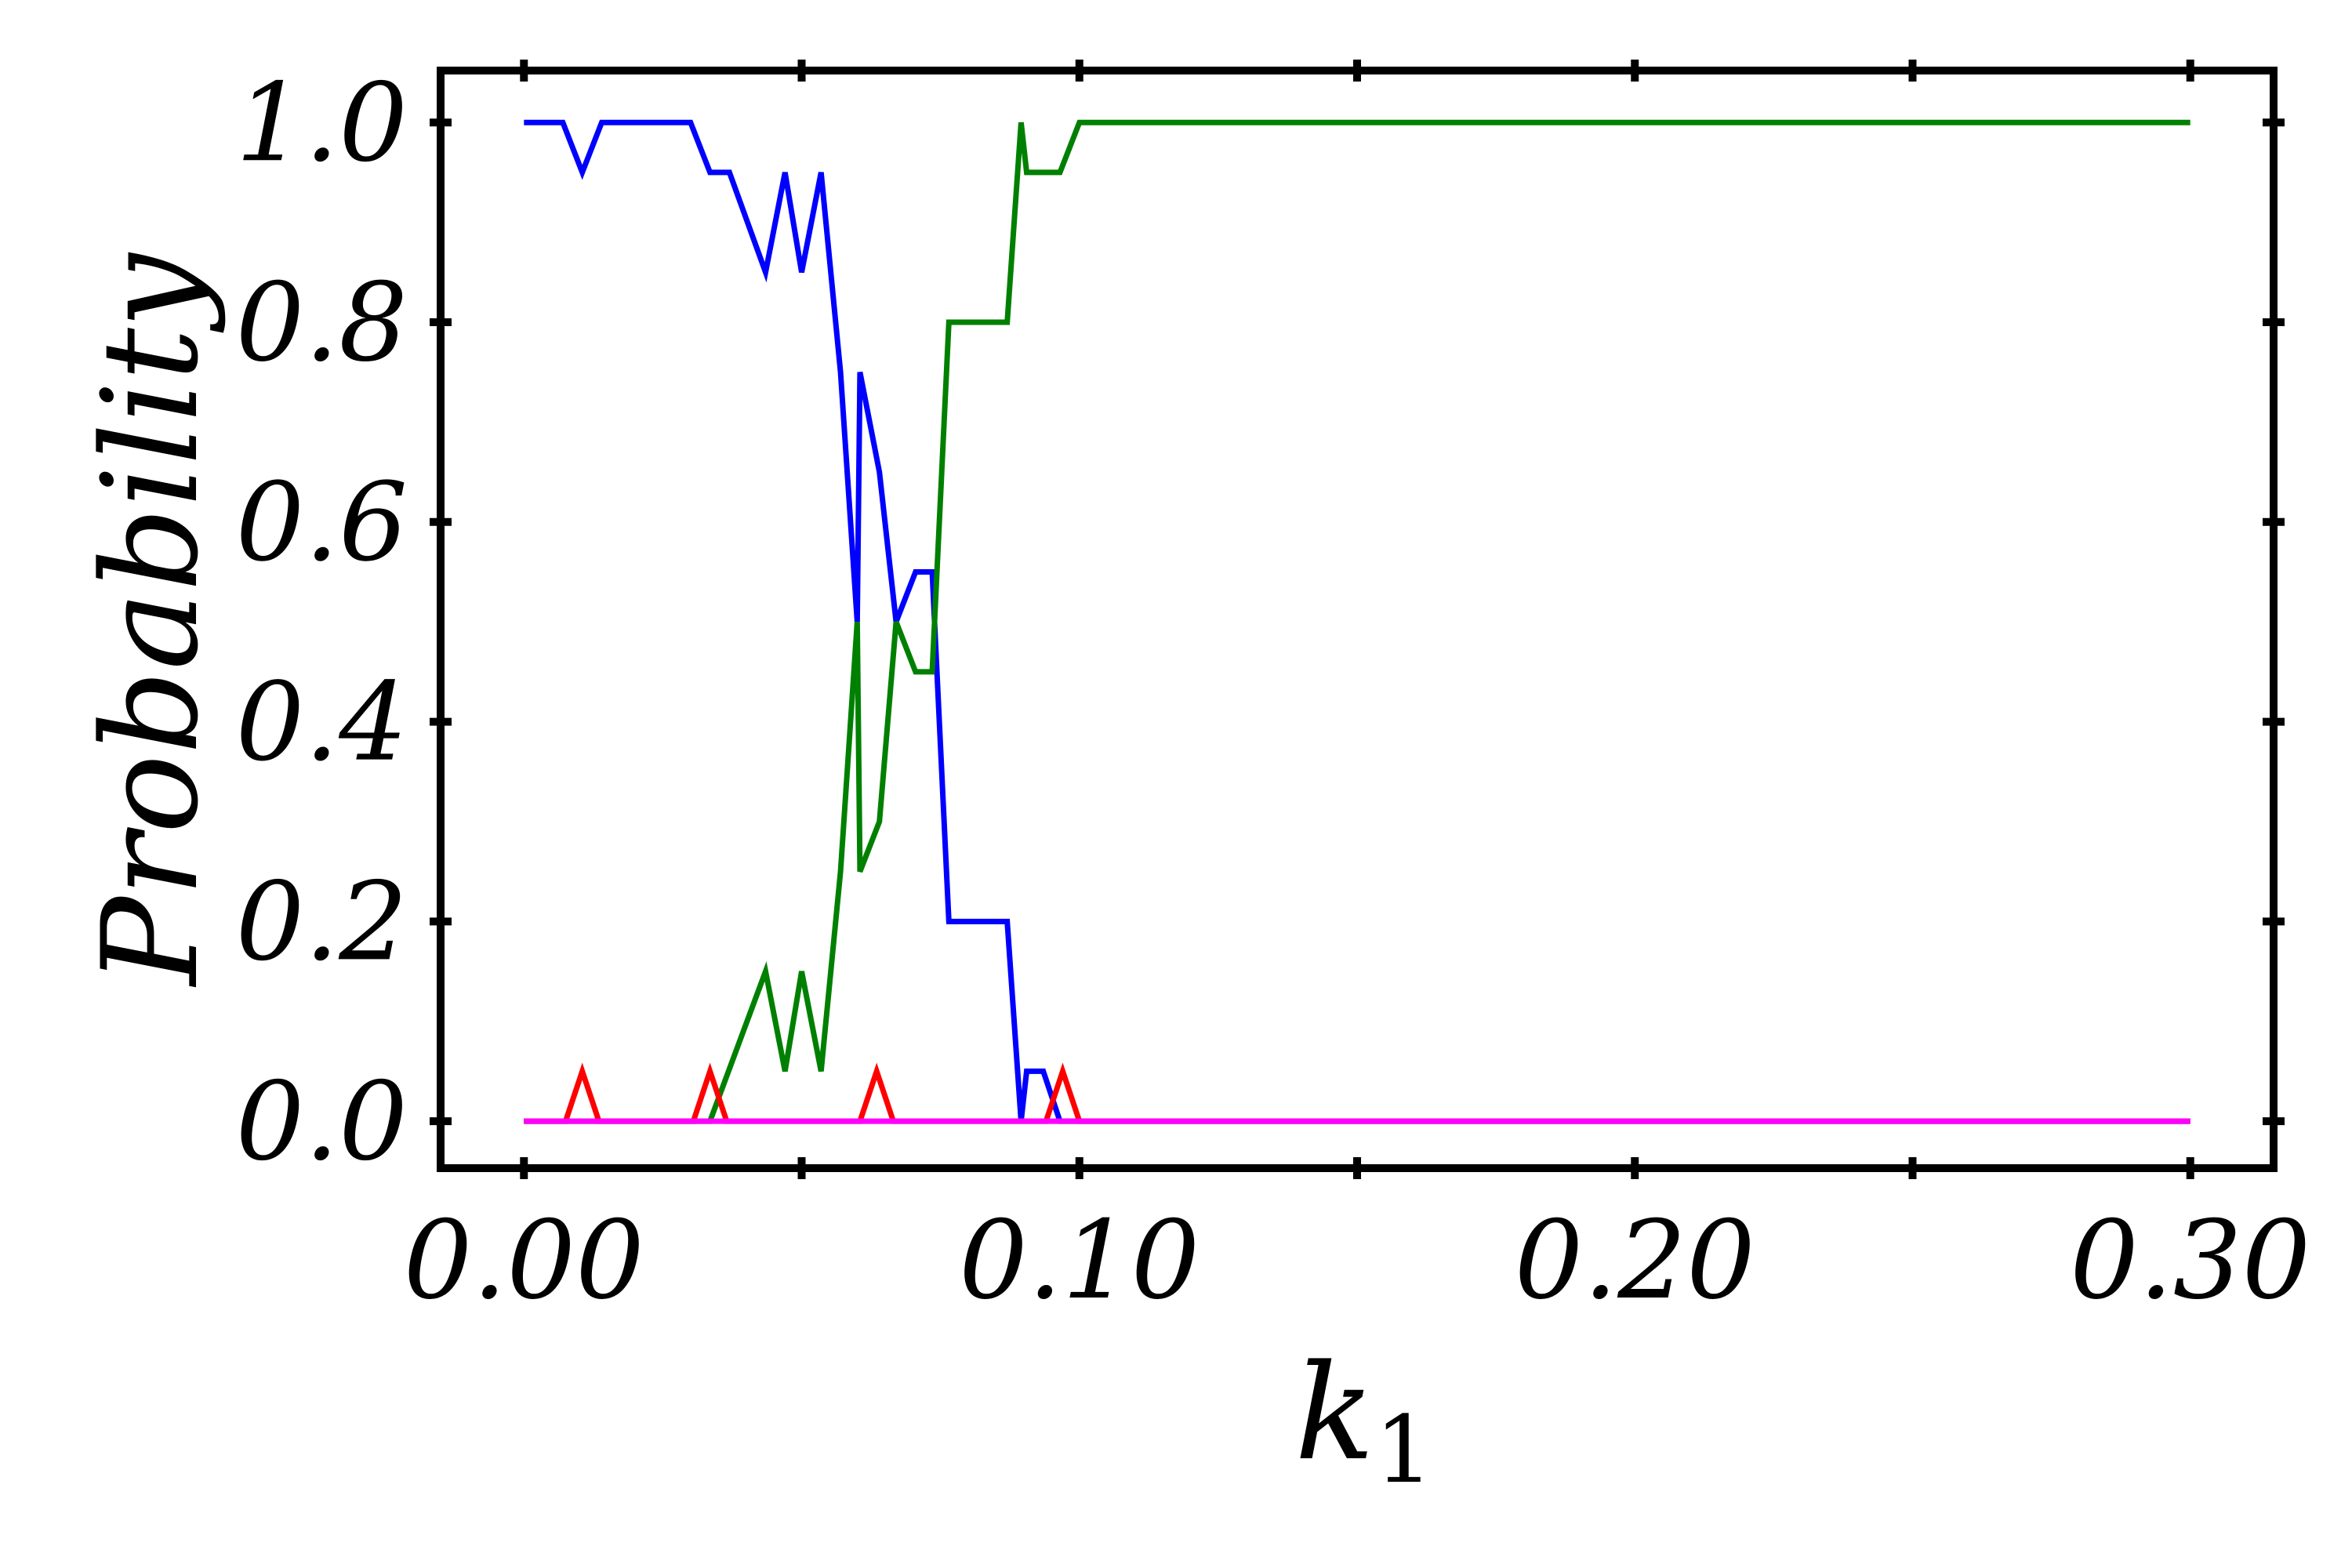 The image size is (2352, 1568). I want to click on x-tick-label: 0.10, so click(1079, 1260).